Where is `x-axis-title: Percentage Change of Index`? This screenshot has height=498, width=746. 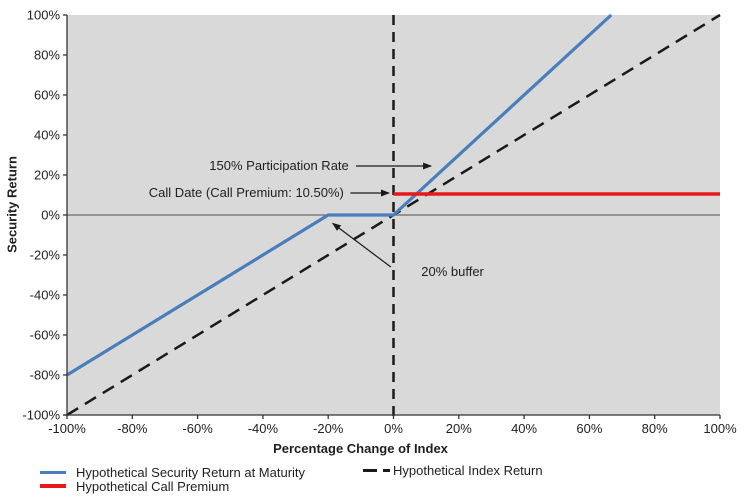
x-axis-title: Percentage Change of Index is located at coordinates (360, 448).